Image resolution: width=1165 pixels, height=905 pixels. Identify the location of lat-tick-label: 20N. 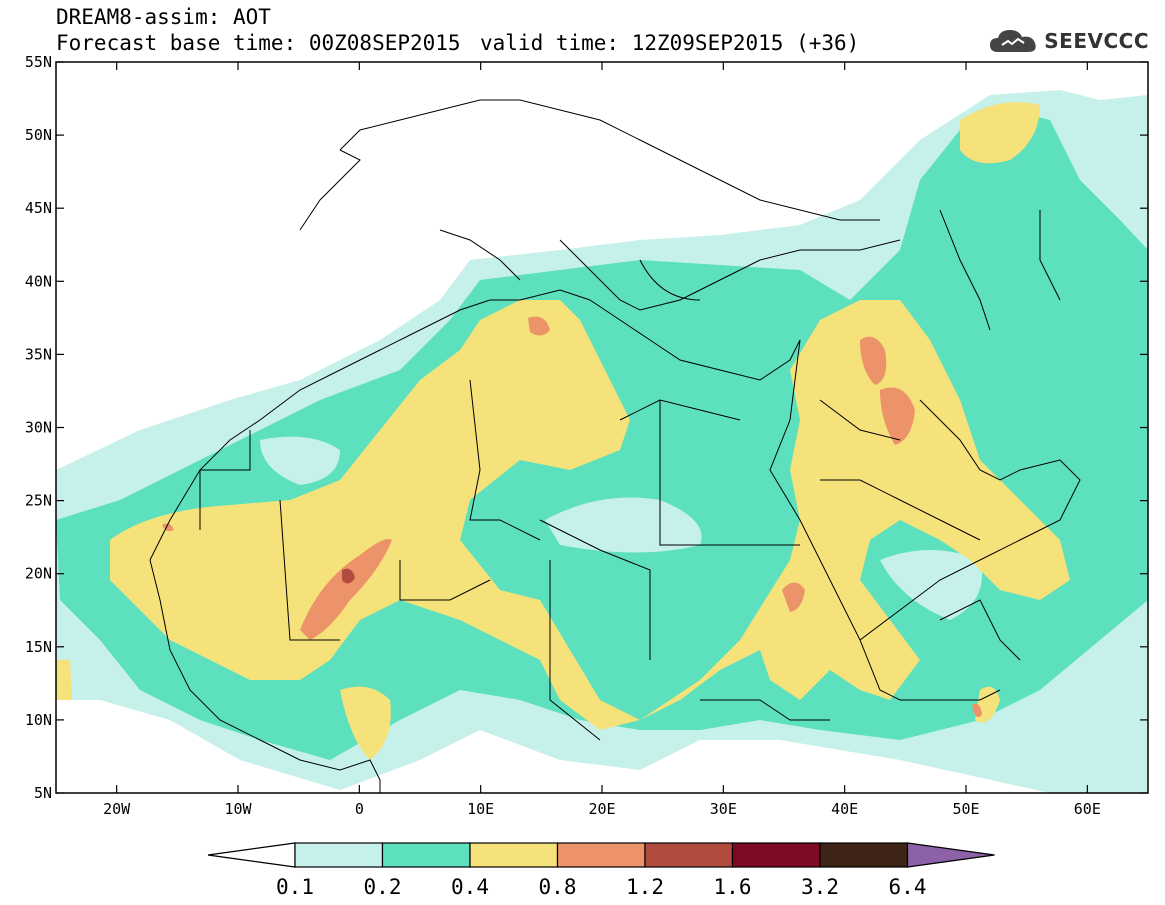
(38, 574).